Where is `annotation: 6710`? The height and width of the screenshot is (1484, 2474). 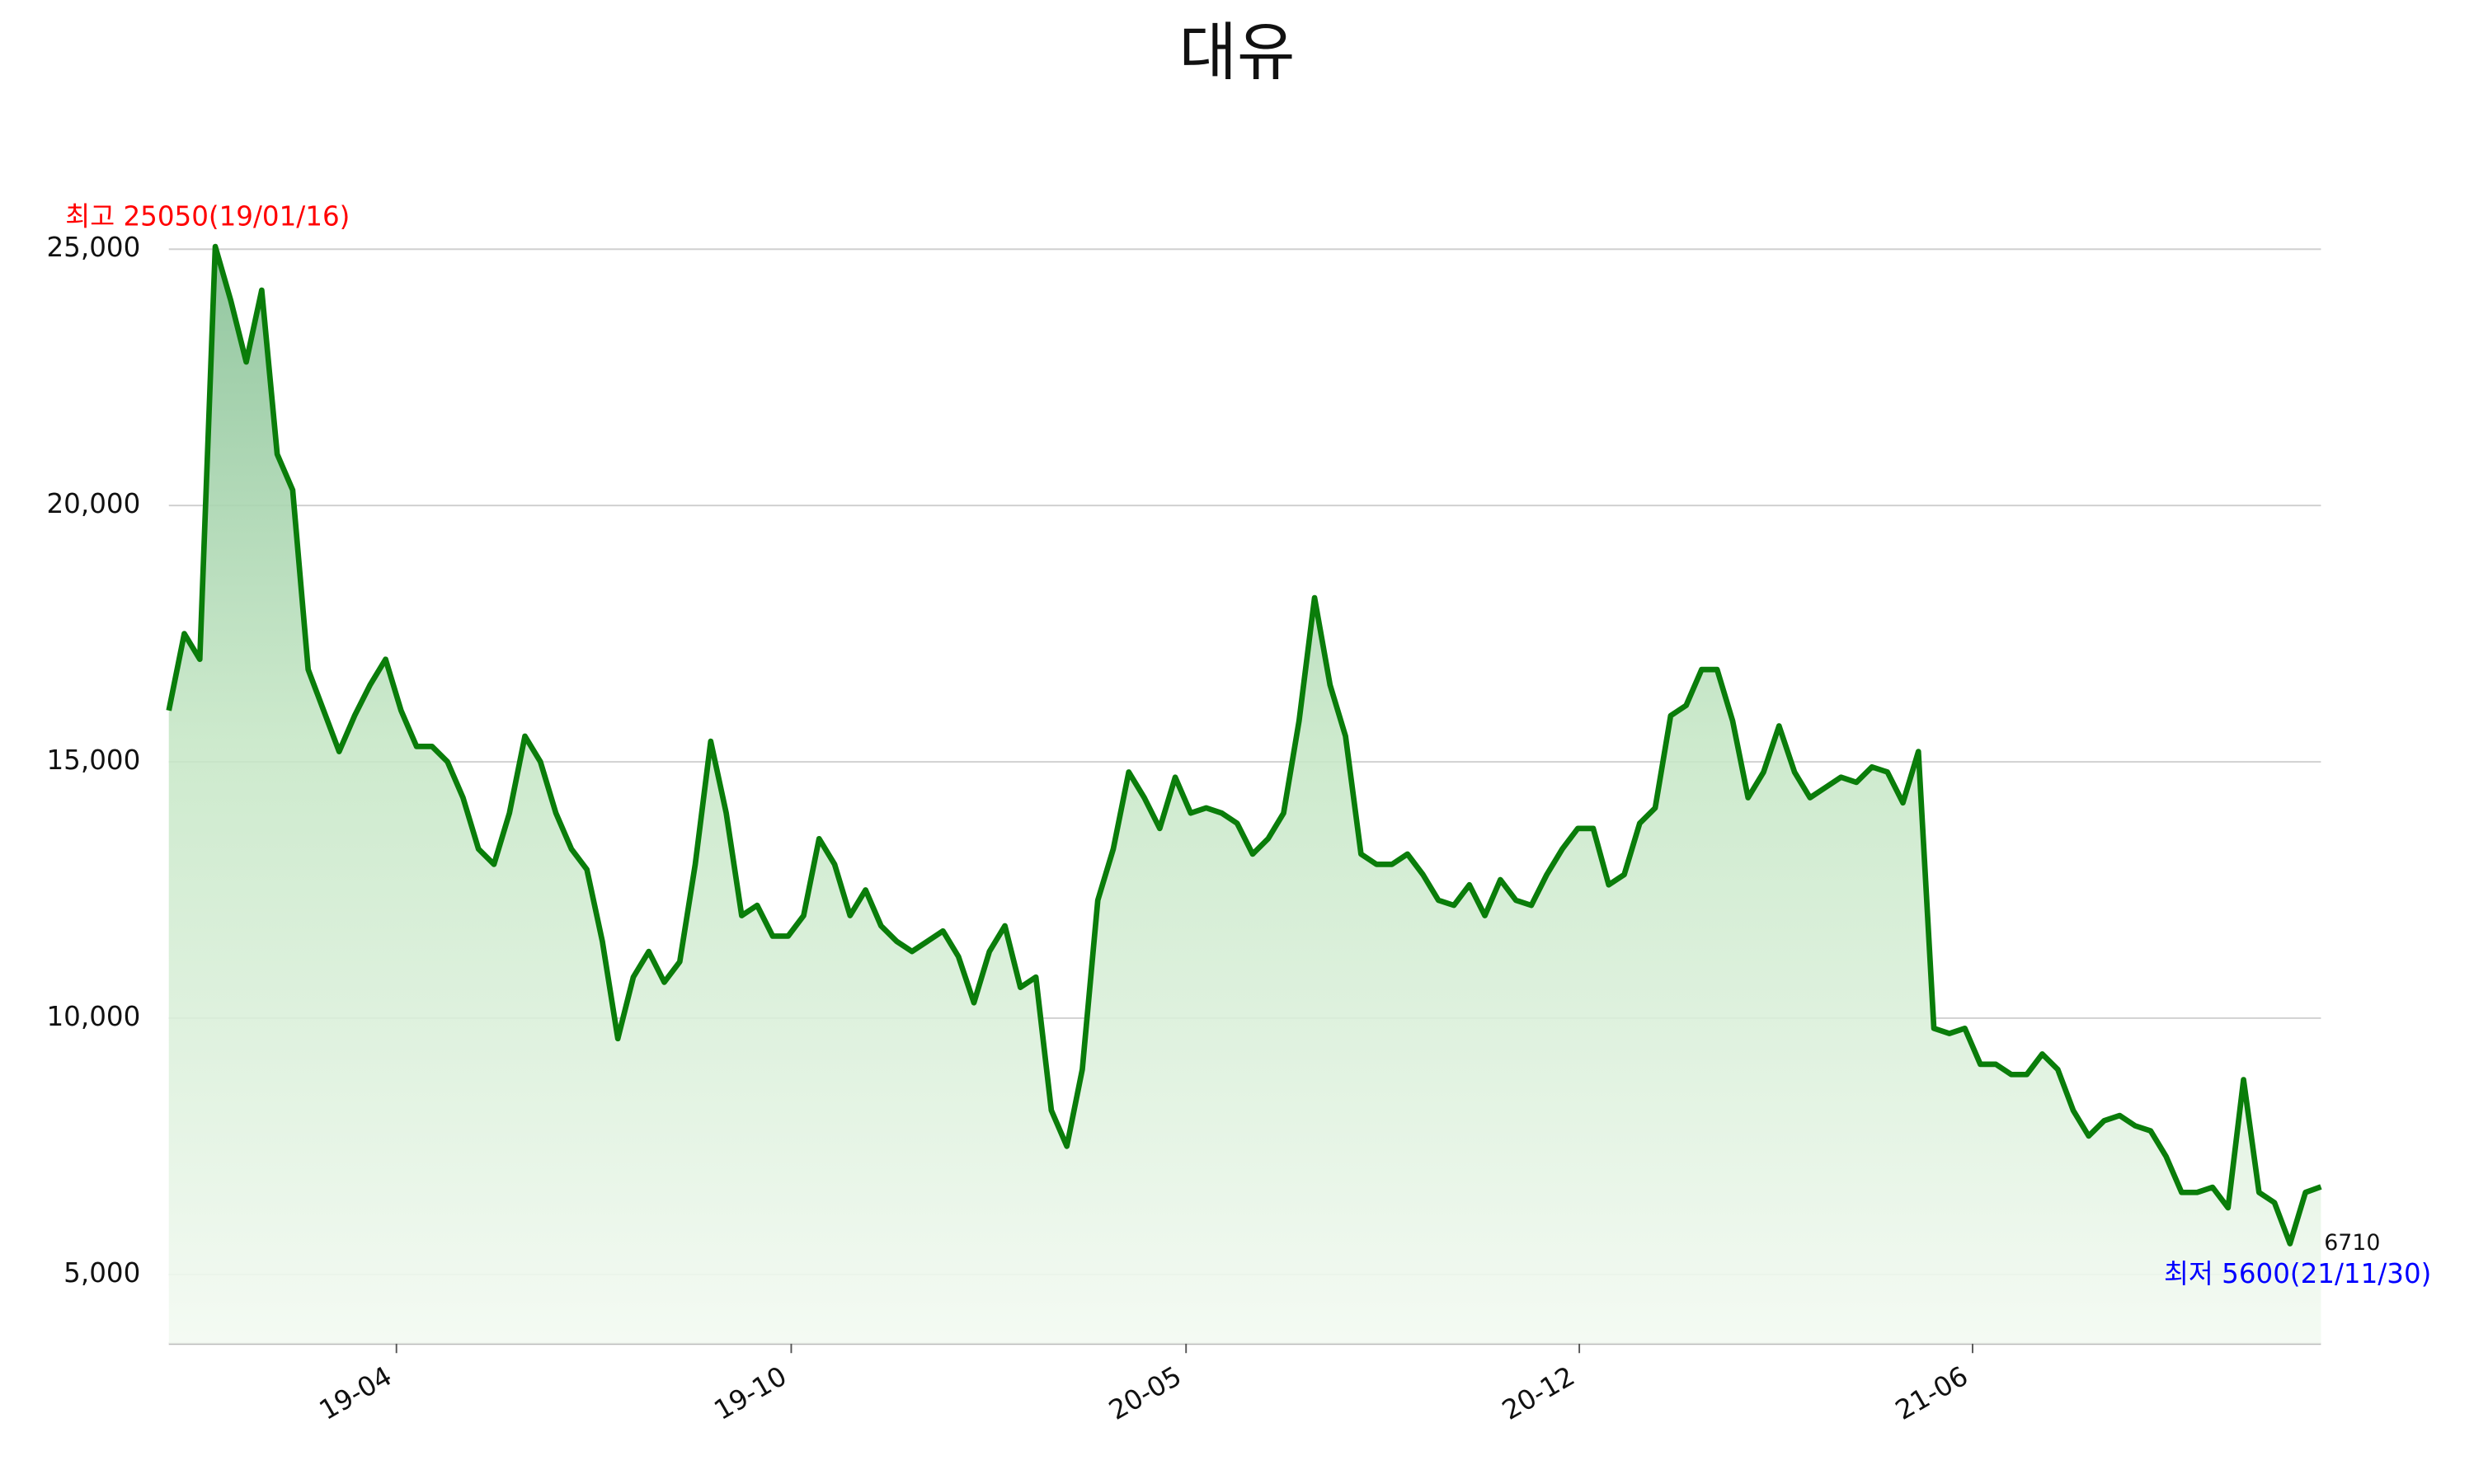
annotation: 6710 is located at coordinates (2352, 1243).